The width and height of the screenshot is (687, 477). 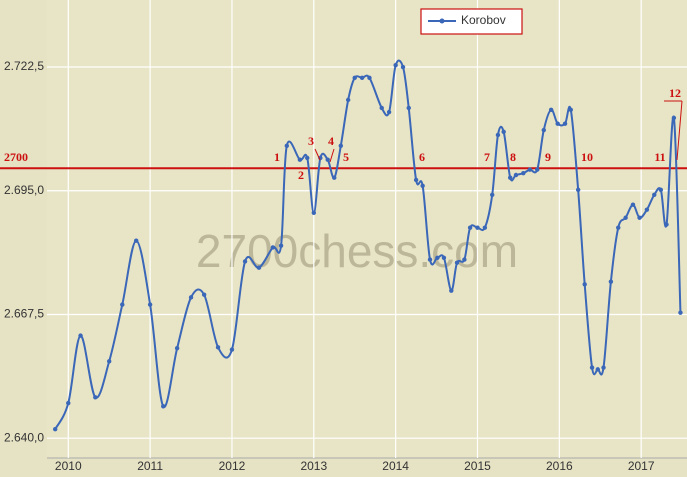 I want to click on x-tick-label: 2016, so click(x=559, y=466).